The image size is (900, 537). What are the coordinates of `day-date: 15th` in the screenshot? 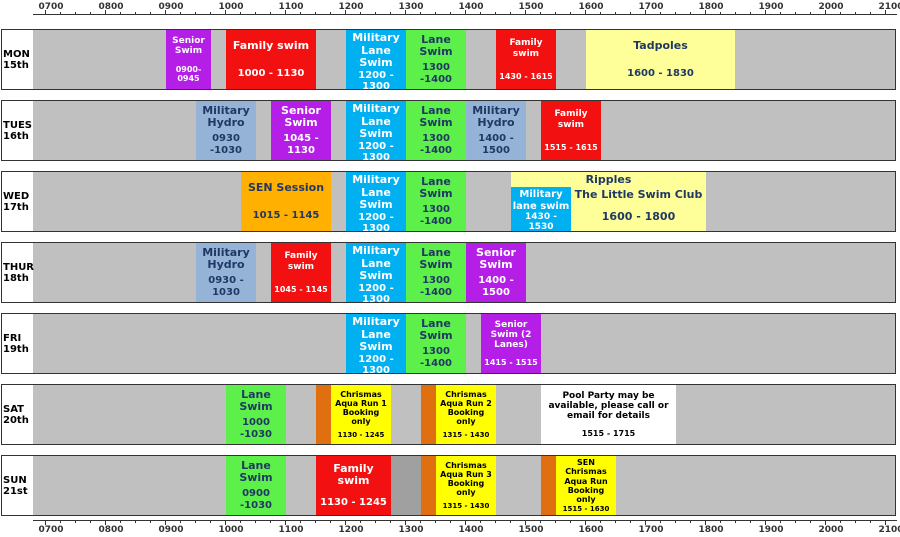 It's located at (16, 65).